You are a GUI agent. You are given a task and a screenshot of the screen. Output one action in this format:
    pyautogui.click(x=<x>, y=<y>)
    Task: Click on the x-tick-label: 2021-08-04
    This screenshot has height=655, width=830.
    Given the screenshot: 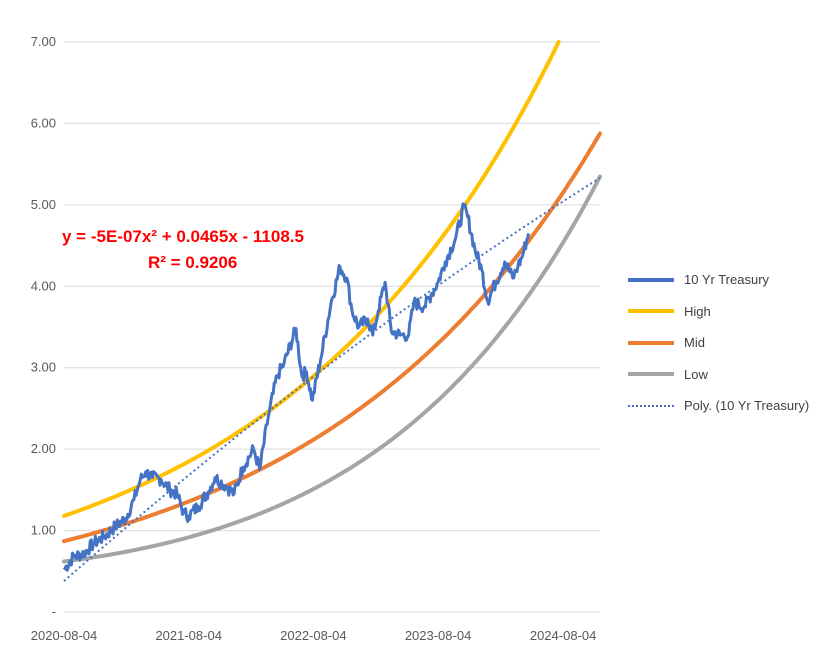 What is the action you would take?
    pyautogui.click(x=188, y=635)
    